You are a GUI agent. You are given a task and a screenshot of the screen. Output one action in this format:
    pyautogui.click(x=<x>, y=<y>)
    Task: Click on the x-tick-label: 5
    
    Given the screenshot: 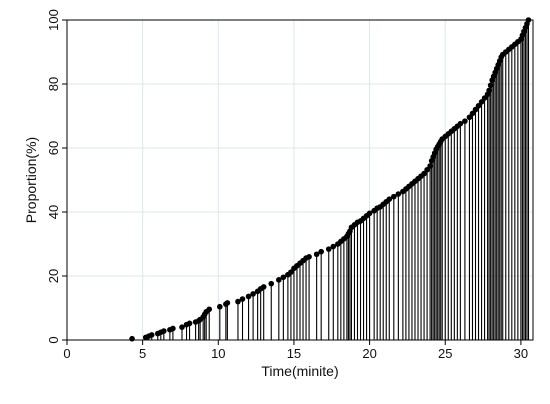 What is the action you would take?
    pyautogui.click(x=142, y=353)
    